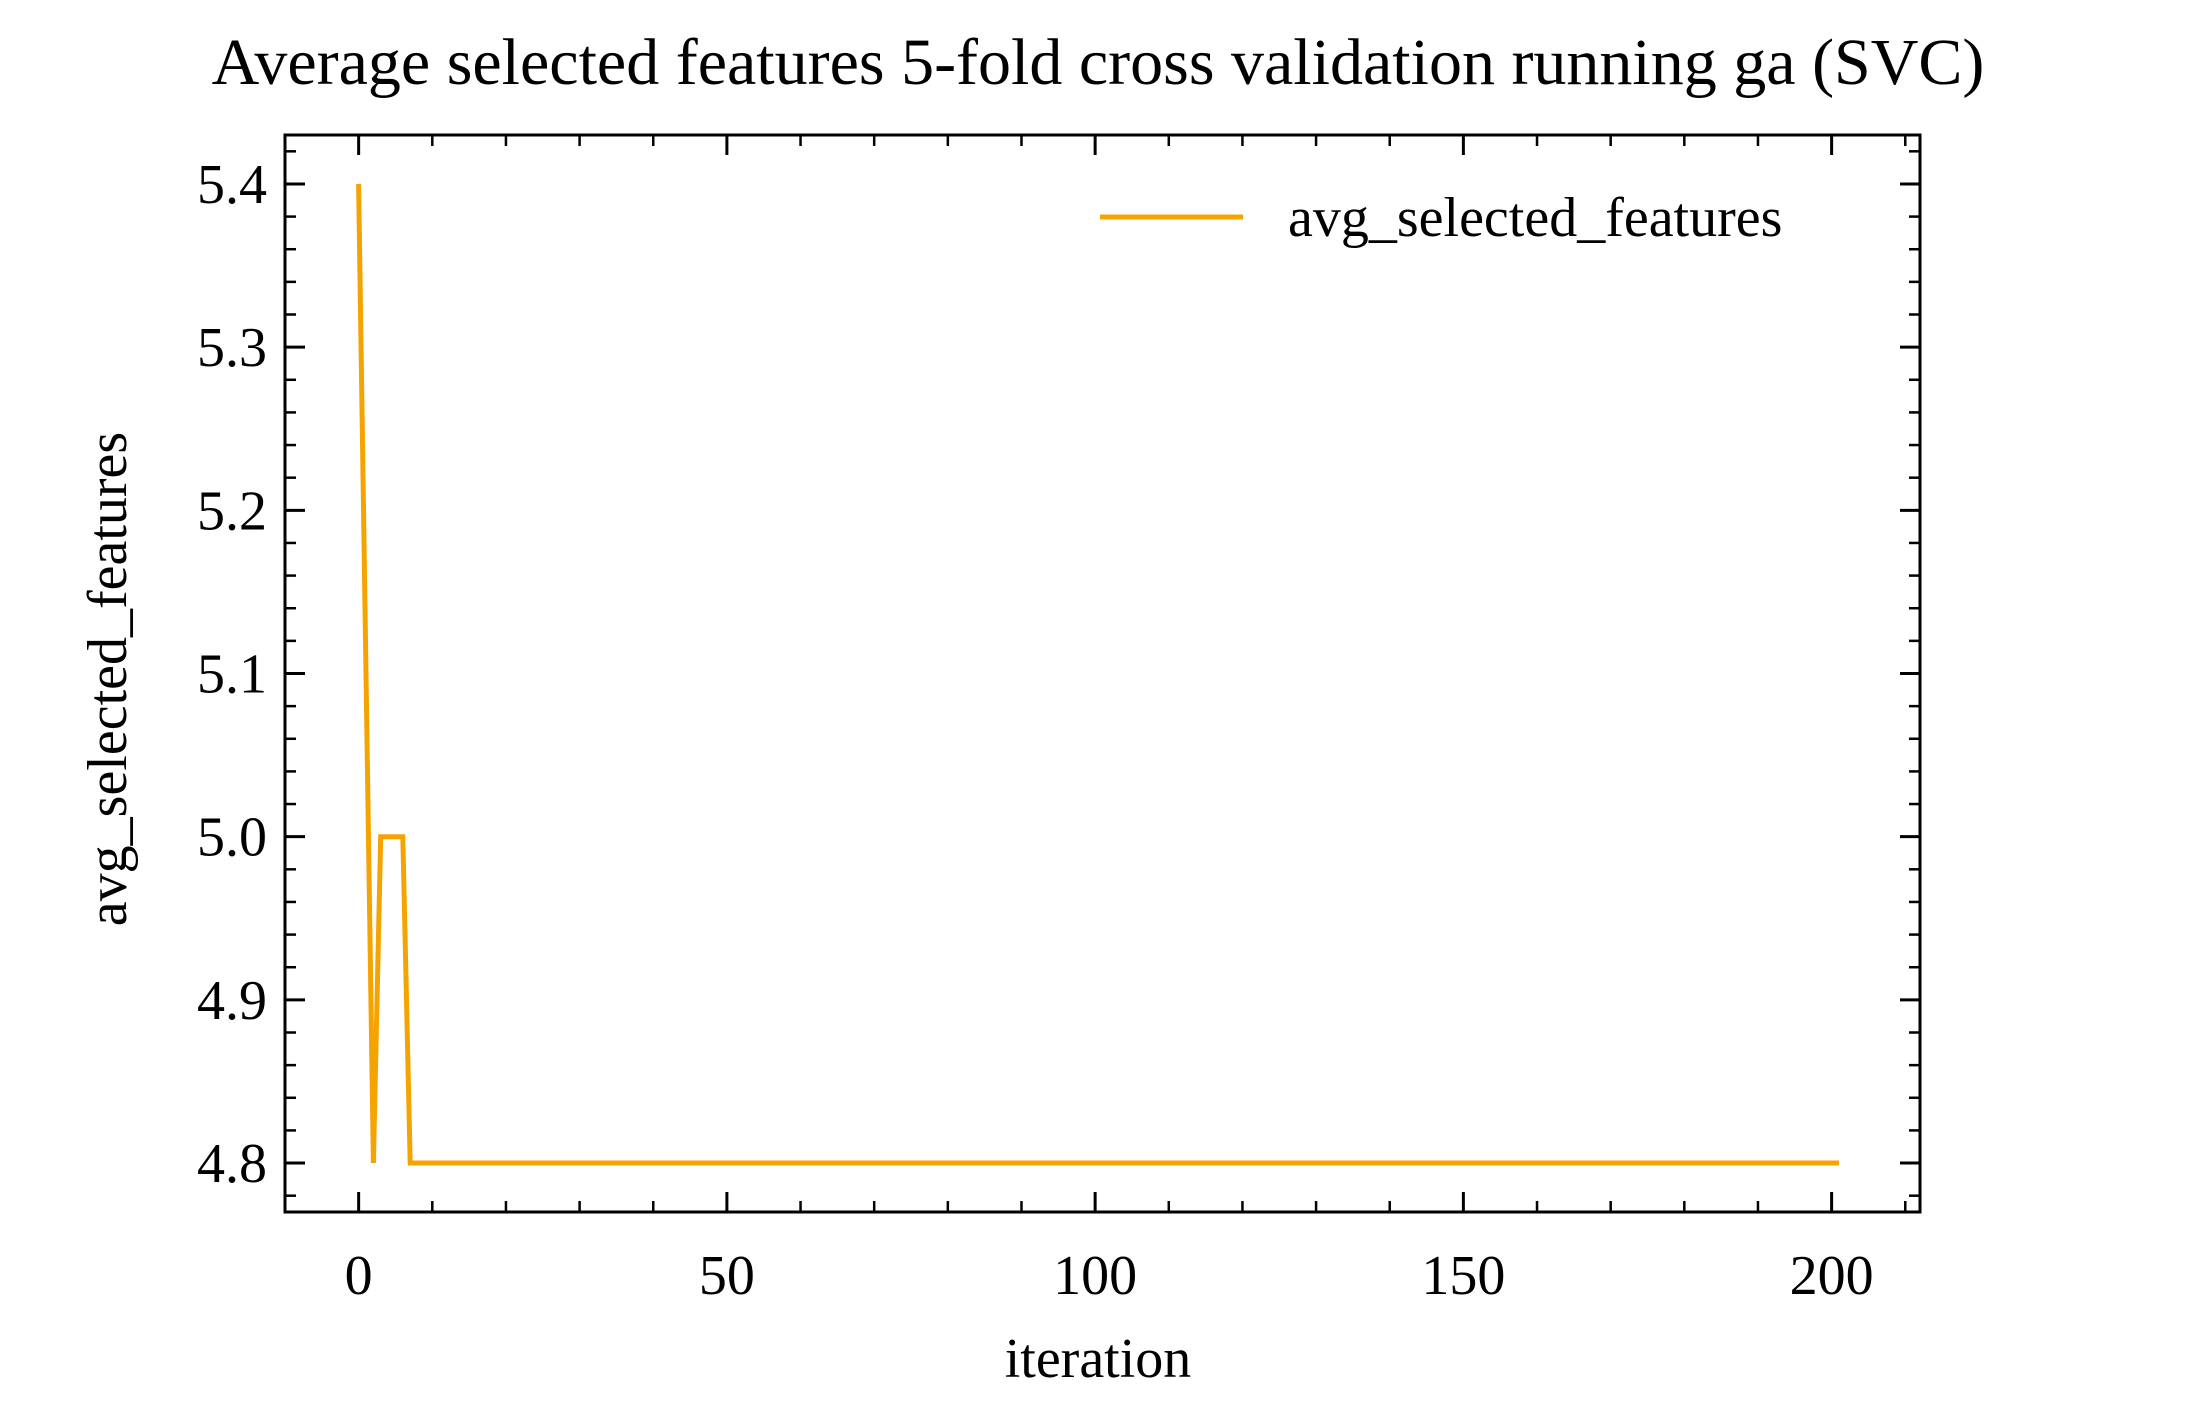  Describe the element at coordinates (232, 185) in the screenshot. I see `y-tick-label: 5.4` at that location.